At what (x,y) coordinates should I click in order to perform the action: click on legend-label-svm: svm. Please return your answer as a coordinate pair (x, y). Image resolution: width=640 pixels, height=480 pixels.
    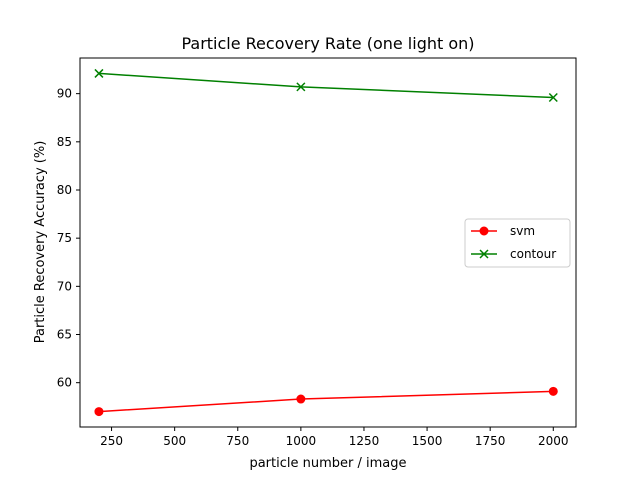
    Looking at the image, I should click on (522, 231).